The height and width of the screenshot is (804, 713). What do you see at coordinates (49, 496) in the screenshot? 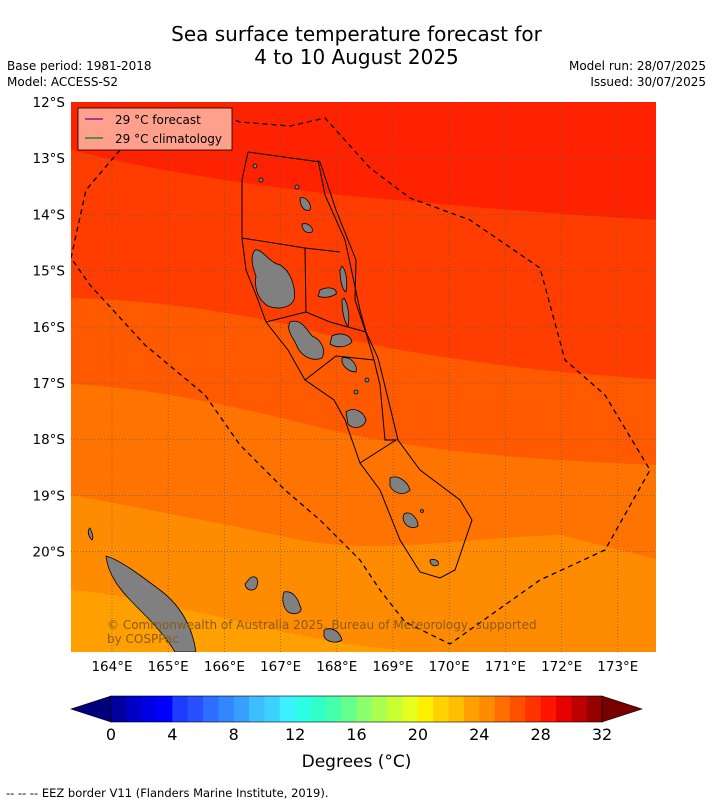
I see `latitude-tick-label: 19°S` at bounding box center [49, 496].